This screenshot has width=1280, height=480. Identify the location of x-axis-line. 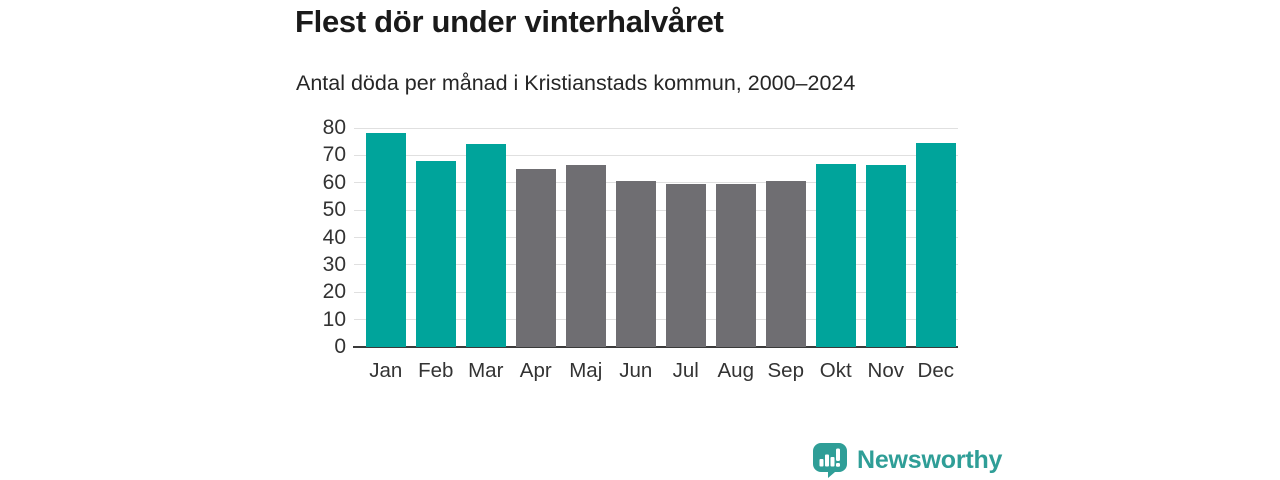
(655, 347).